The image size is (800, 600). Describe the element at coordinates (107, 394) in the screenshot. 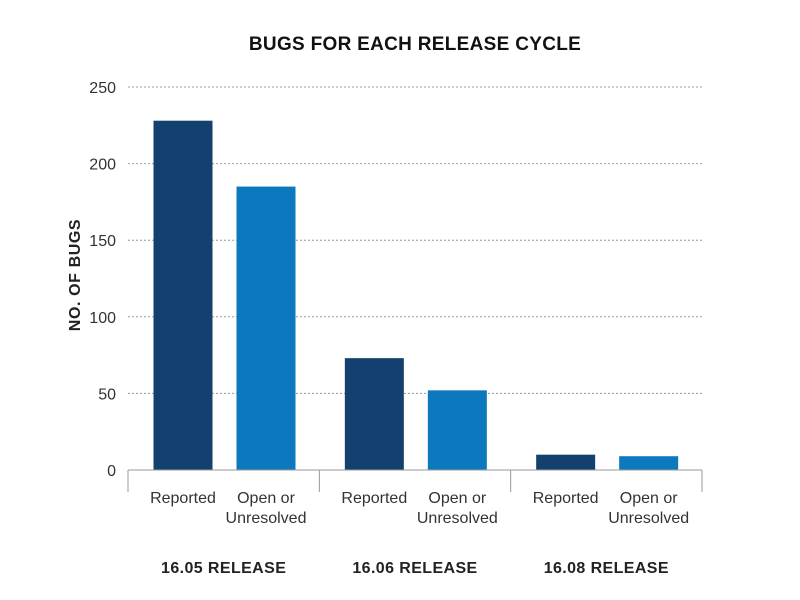

I see `y-tick-label: 50` at that location.